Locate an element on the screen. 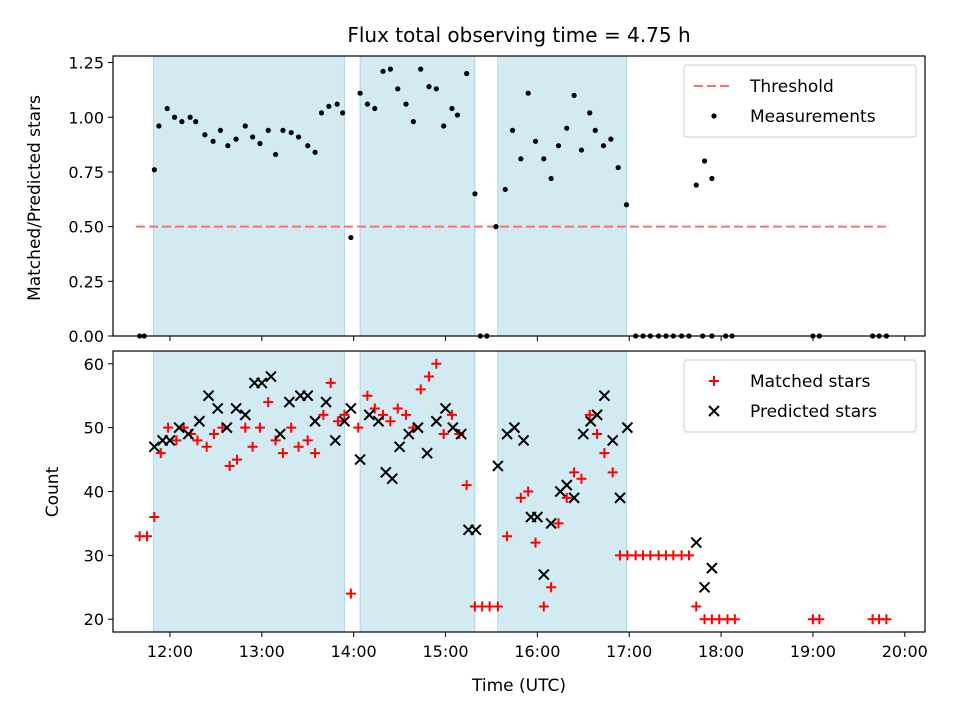  y-tick-label-5: 60 is located at coordinates (94, 364).